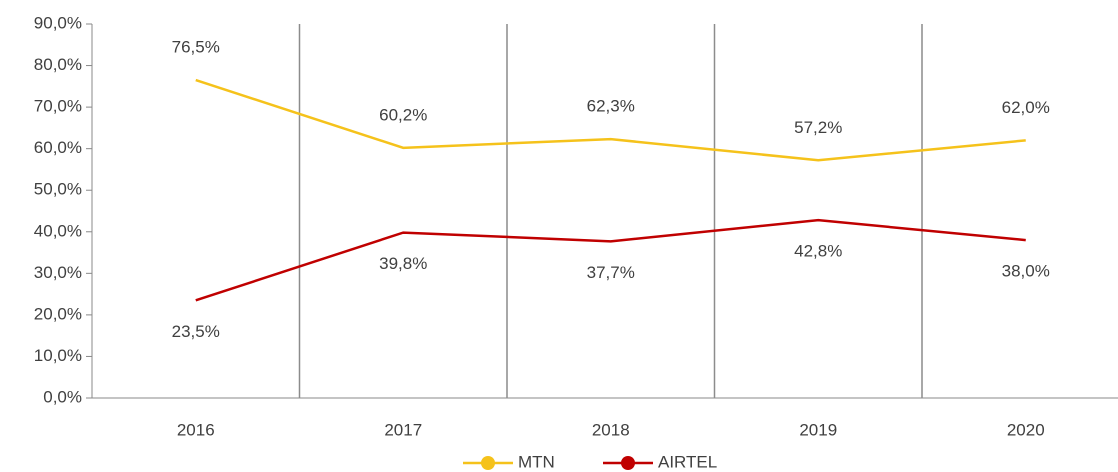 The height and width of the screenshot is (472, 1118). I want to click on x-tick-label: 2020, so click(1026, 429).